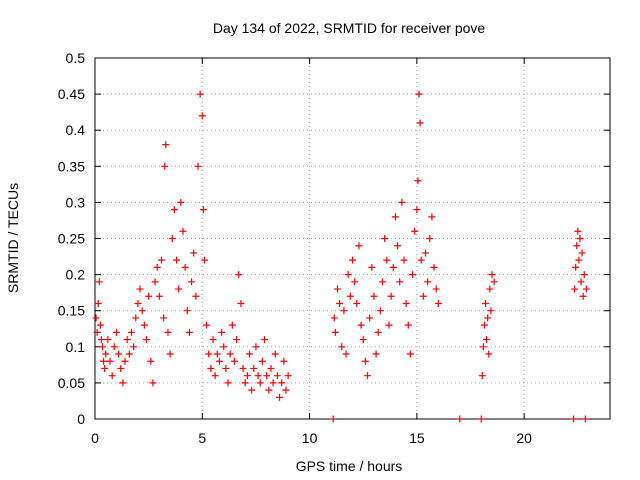 The width and height of the screenshot is (640, 480). I want to click on y-tick-label: 0.45, so click(71, 94).